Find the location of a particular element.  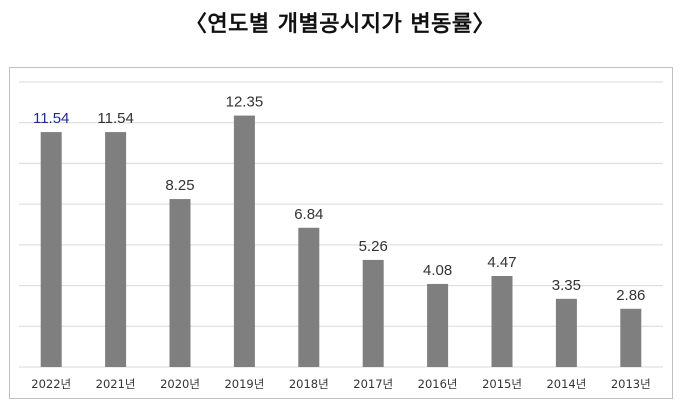

bar-2021년 is located at coordinates (116, 249).